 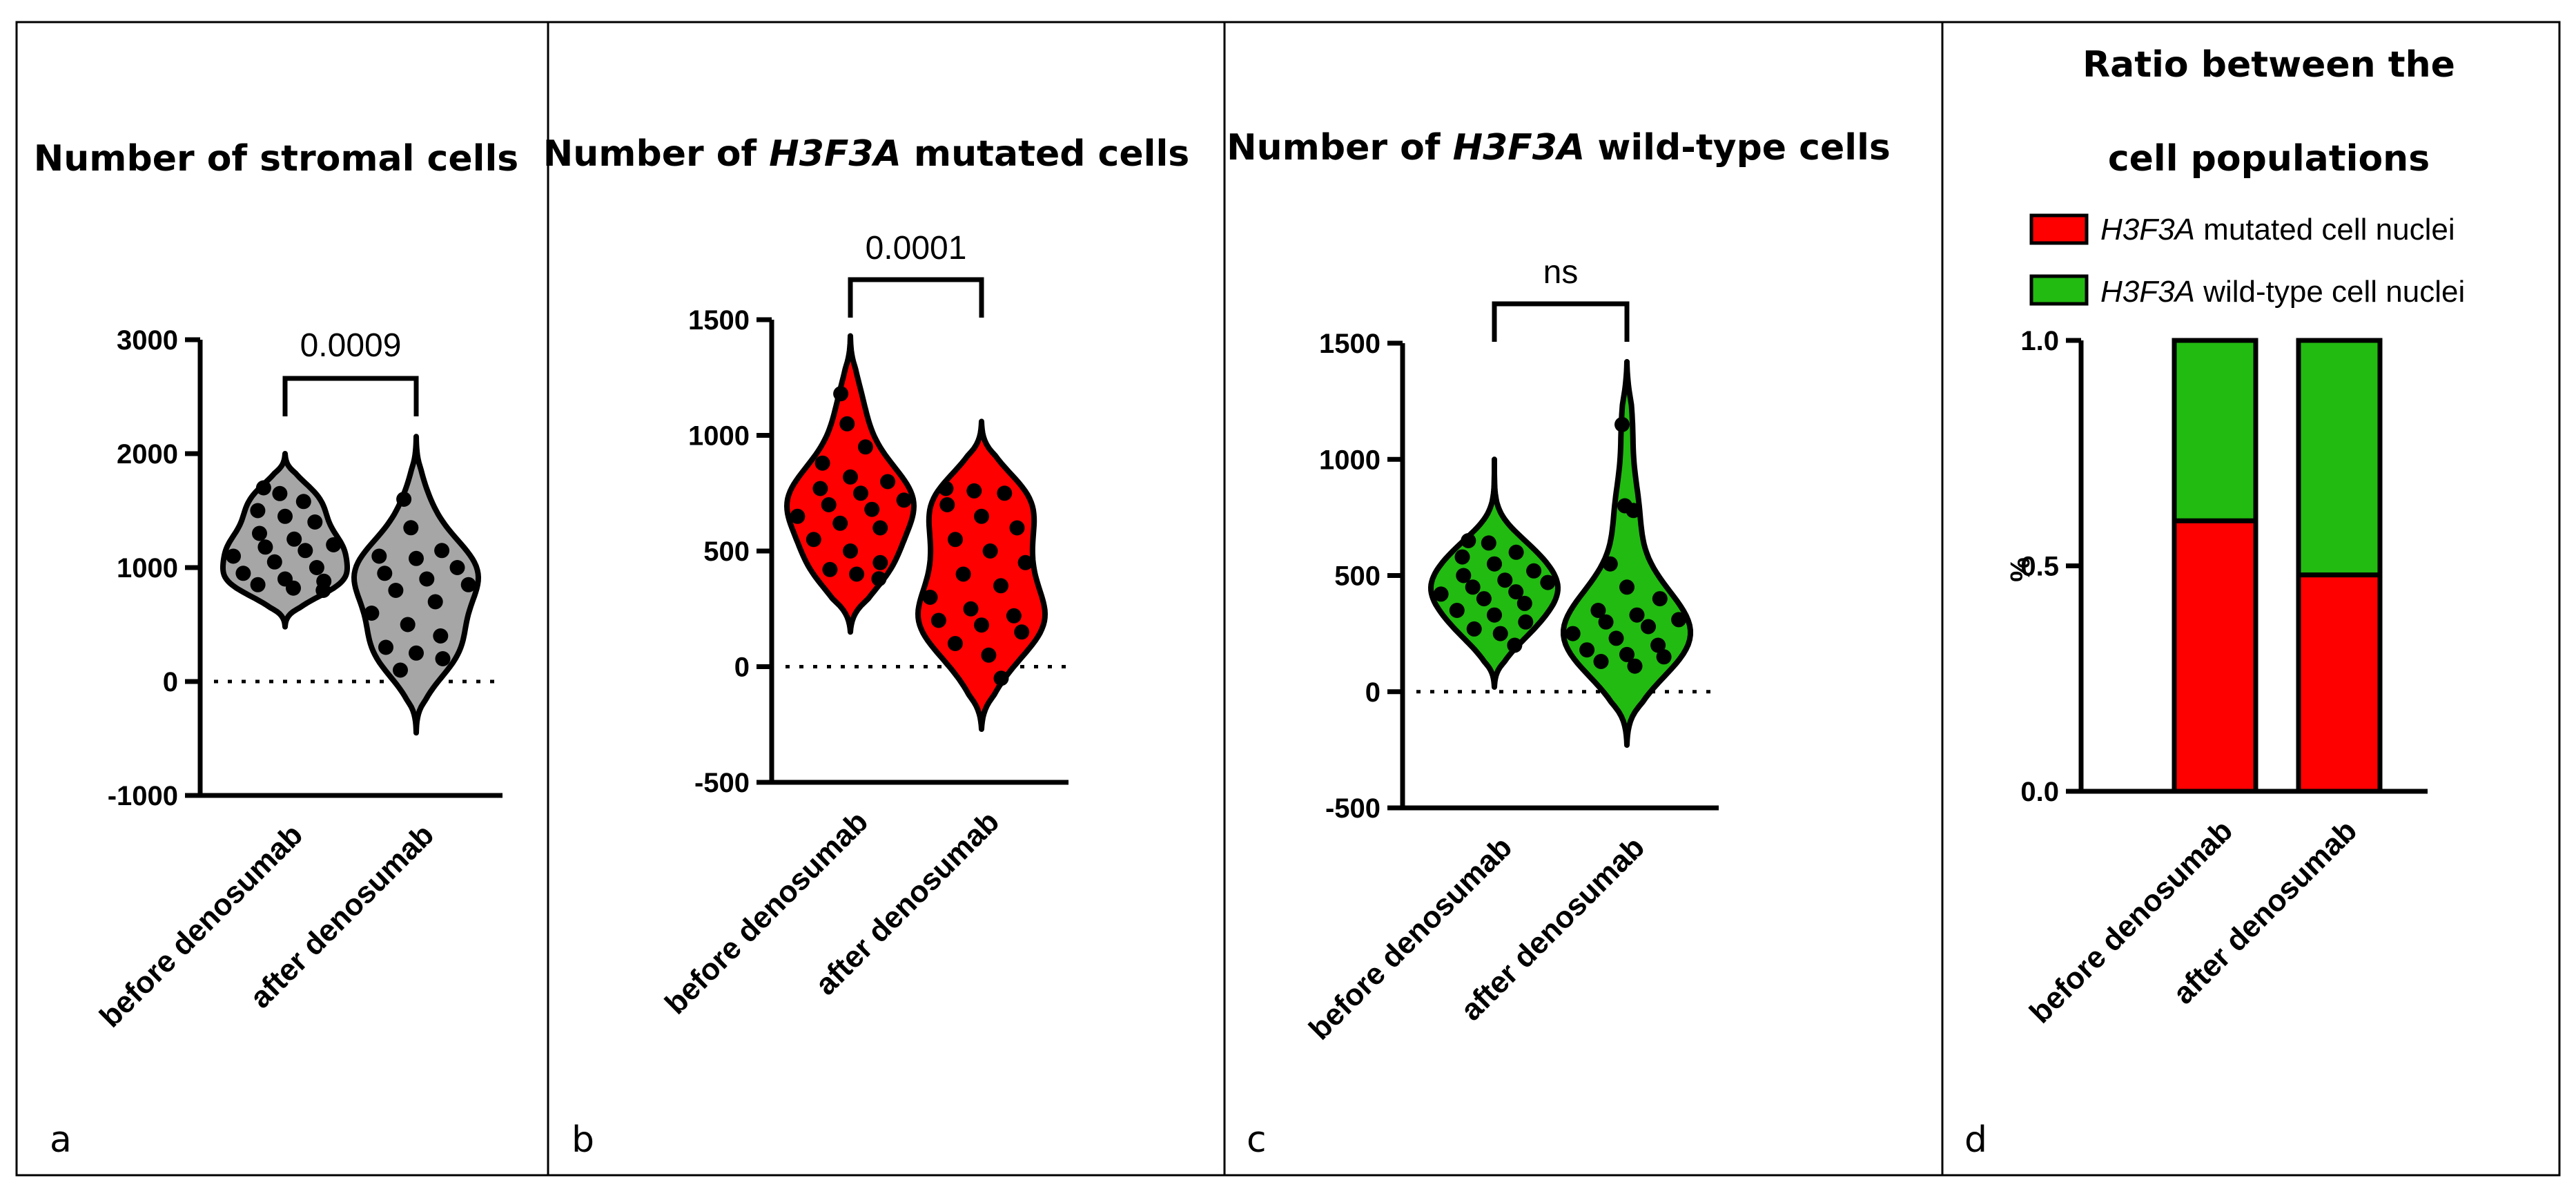 I want to click on y-tick-label: 3000, so click(x=147, y=340).